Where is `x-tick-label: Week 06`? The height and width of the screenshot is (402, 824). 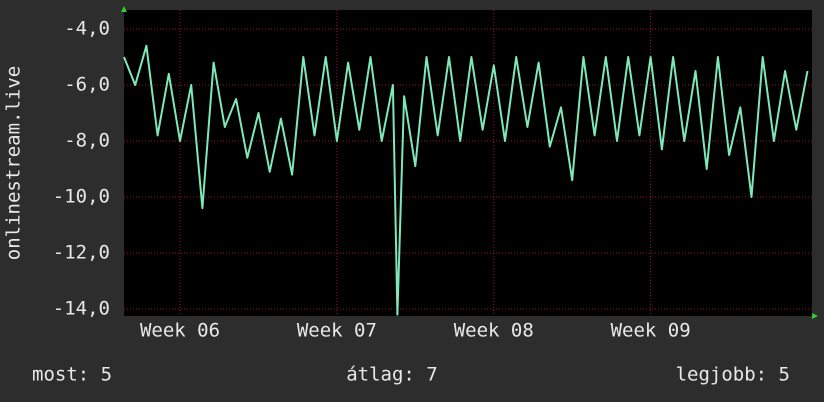
x-tick-label: Week 06 is located at coordinates (180, 331).